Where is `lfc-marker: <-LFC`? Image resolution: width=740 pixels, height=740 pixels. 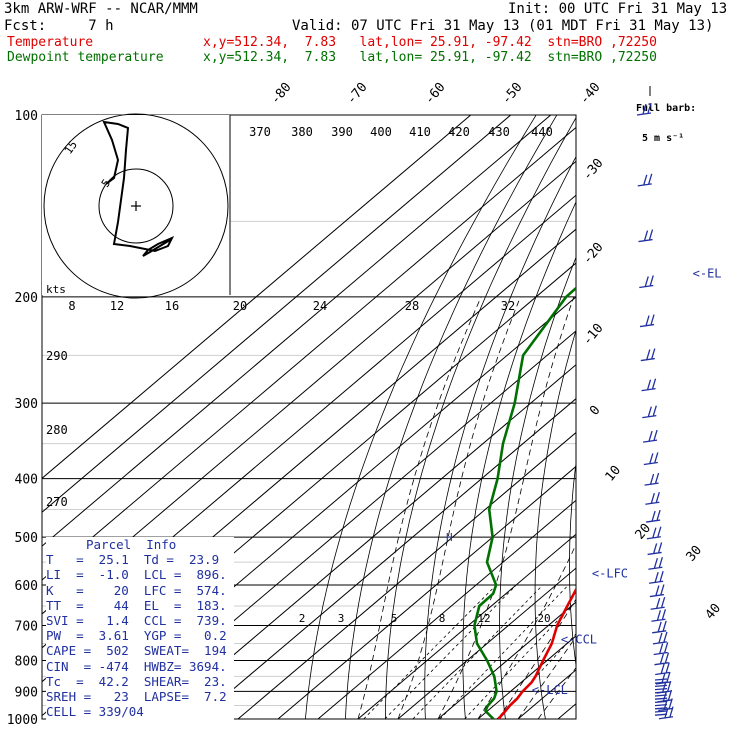 lfc-marker: <-LFC is located at coordinates (610, 573).